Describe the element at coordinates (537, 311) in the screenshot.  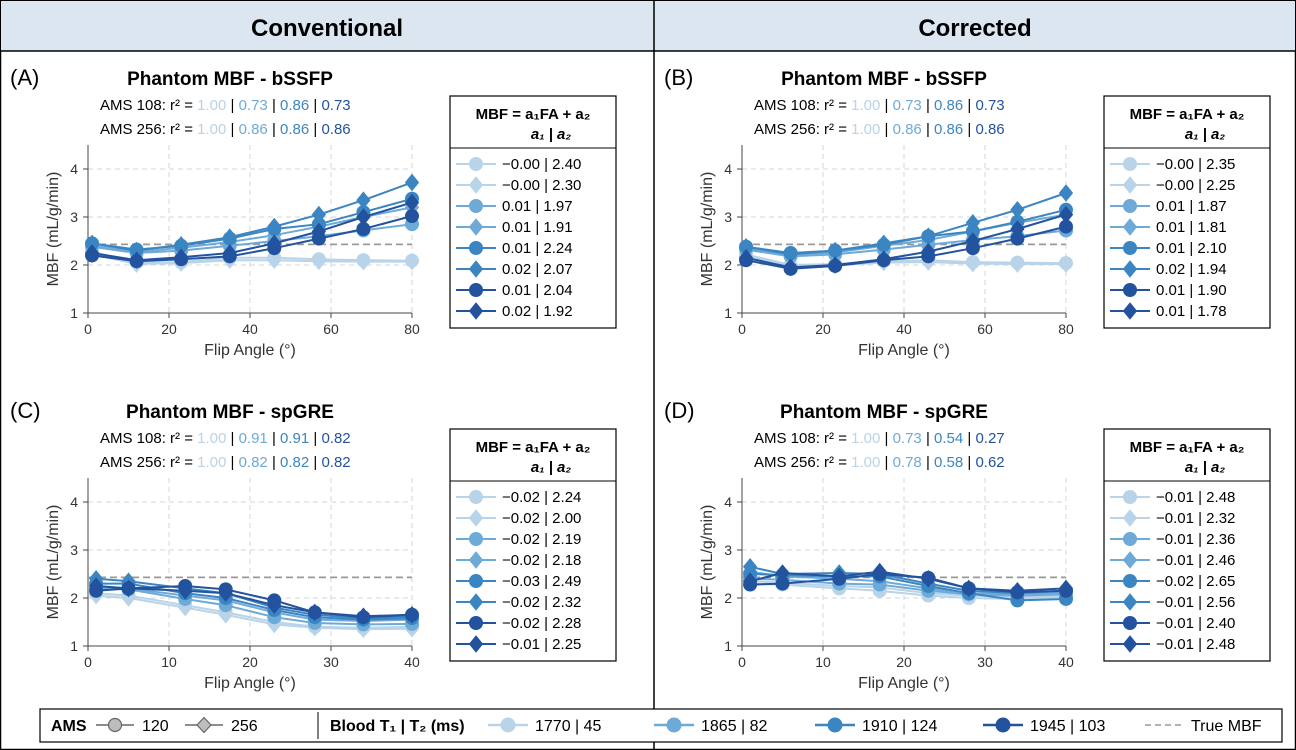
I see `fit-legend-value: 0.02 | 1.92` at that location.